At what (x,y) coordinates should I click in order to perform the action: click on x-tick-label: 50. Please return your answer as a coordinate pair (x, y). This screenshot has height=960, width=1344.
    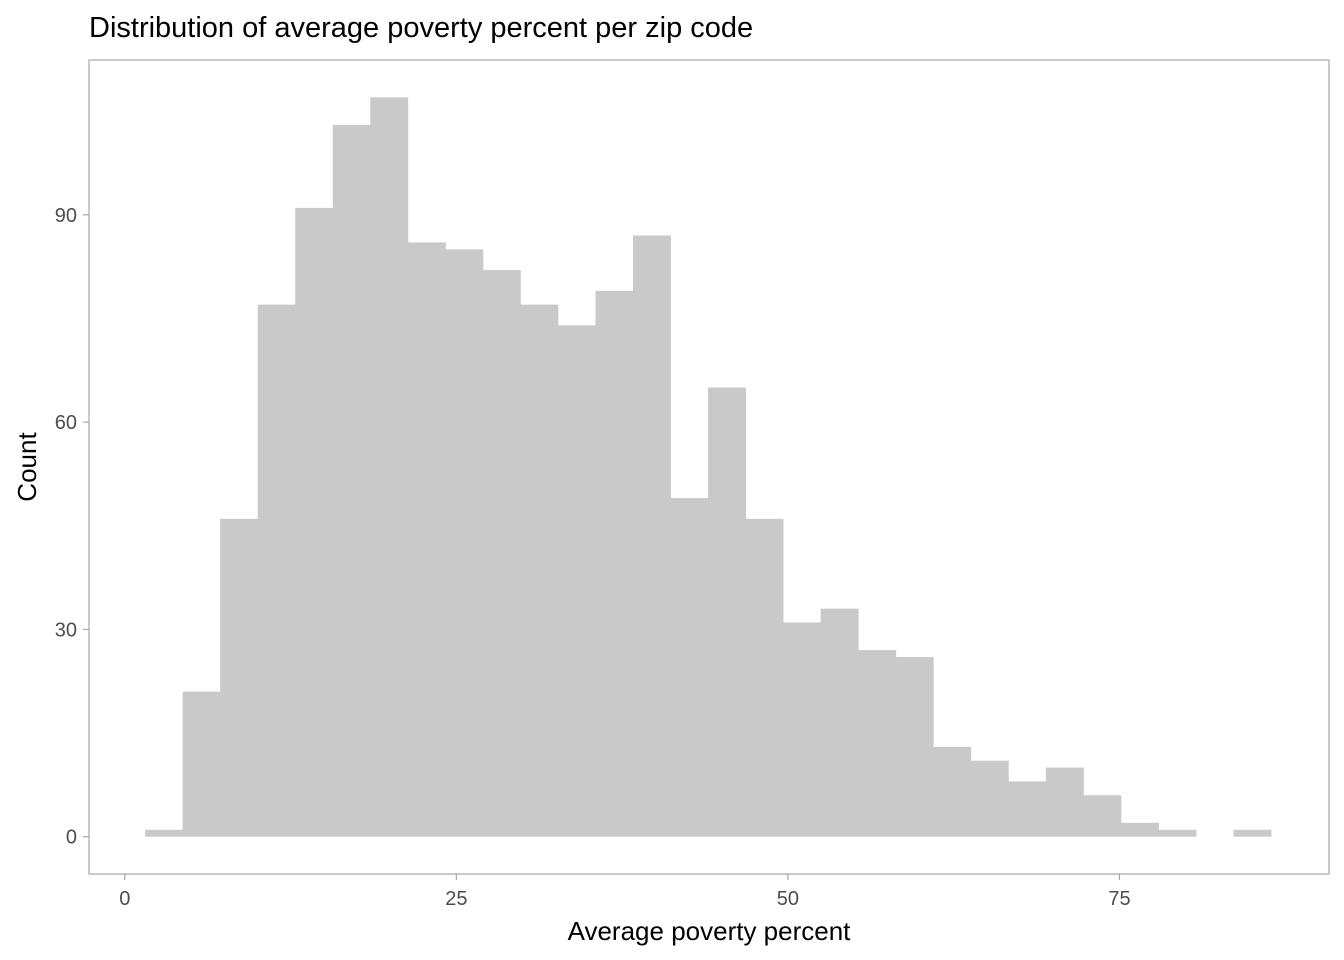
    Looking at the image, I should click on (788, 899).